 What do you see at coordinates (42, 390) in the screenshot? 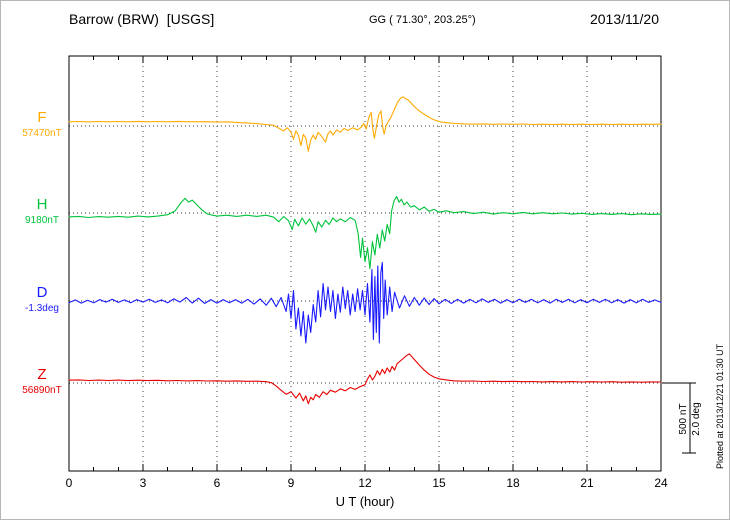
I see `series-baseline-z: 56890nT` at bounding box center [42, 390].